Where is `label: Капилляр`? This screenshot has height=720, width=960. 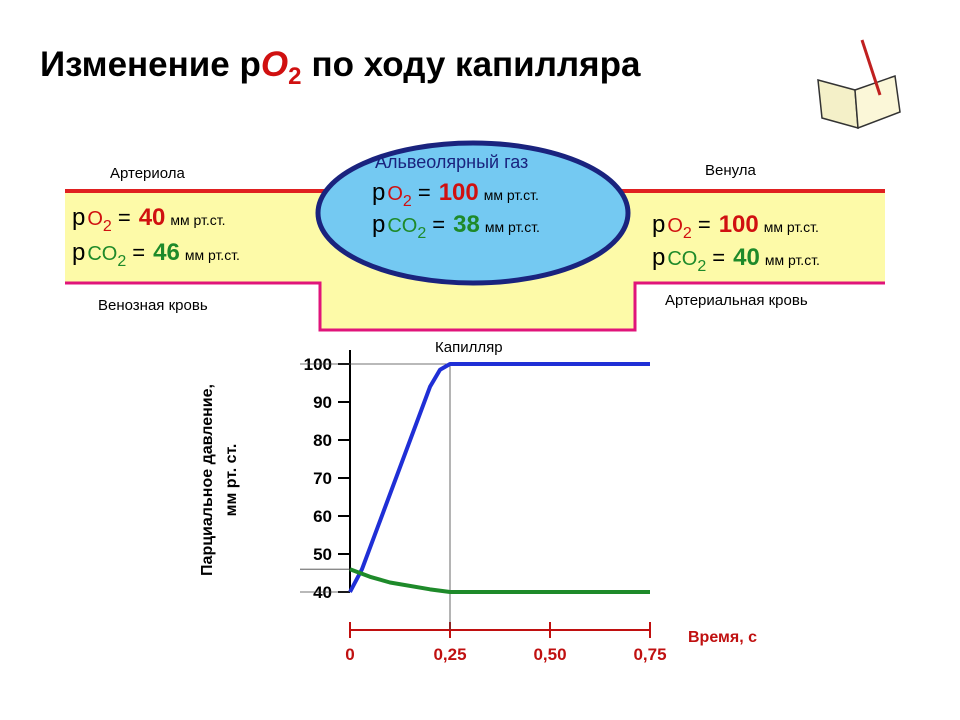
label: Капилляр is located at coordinates (469, 347).